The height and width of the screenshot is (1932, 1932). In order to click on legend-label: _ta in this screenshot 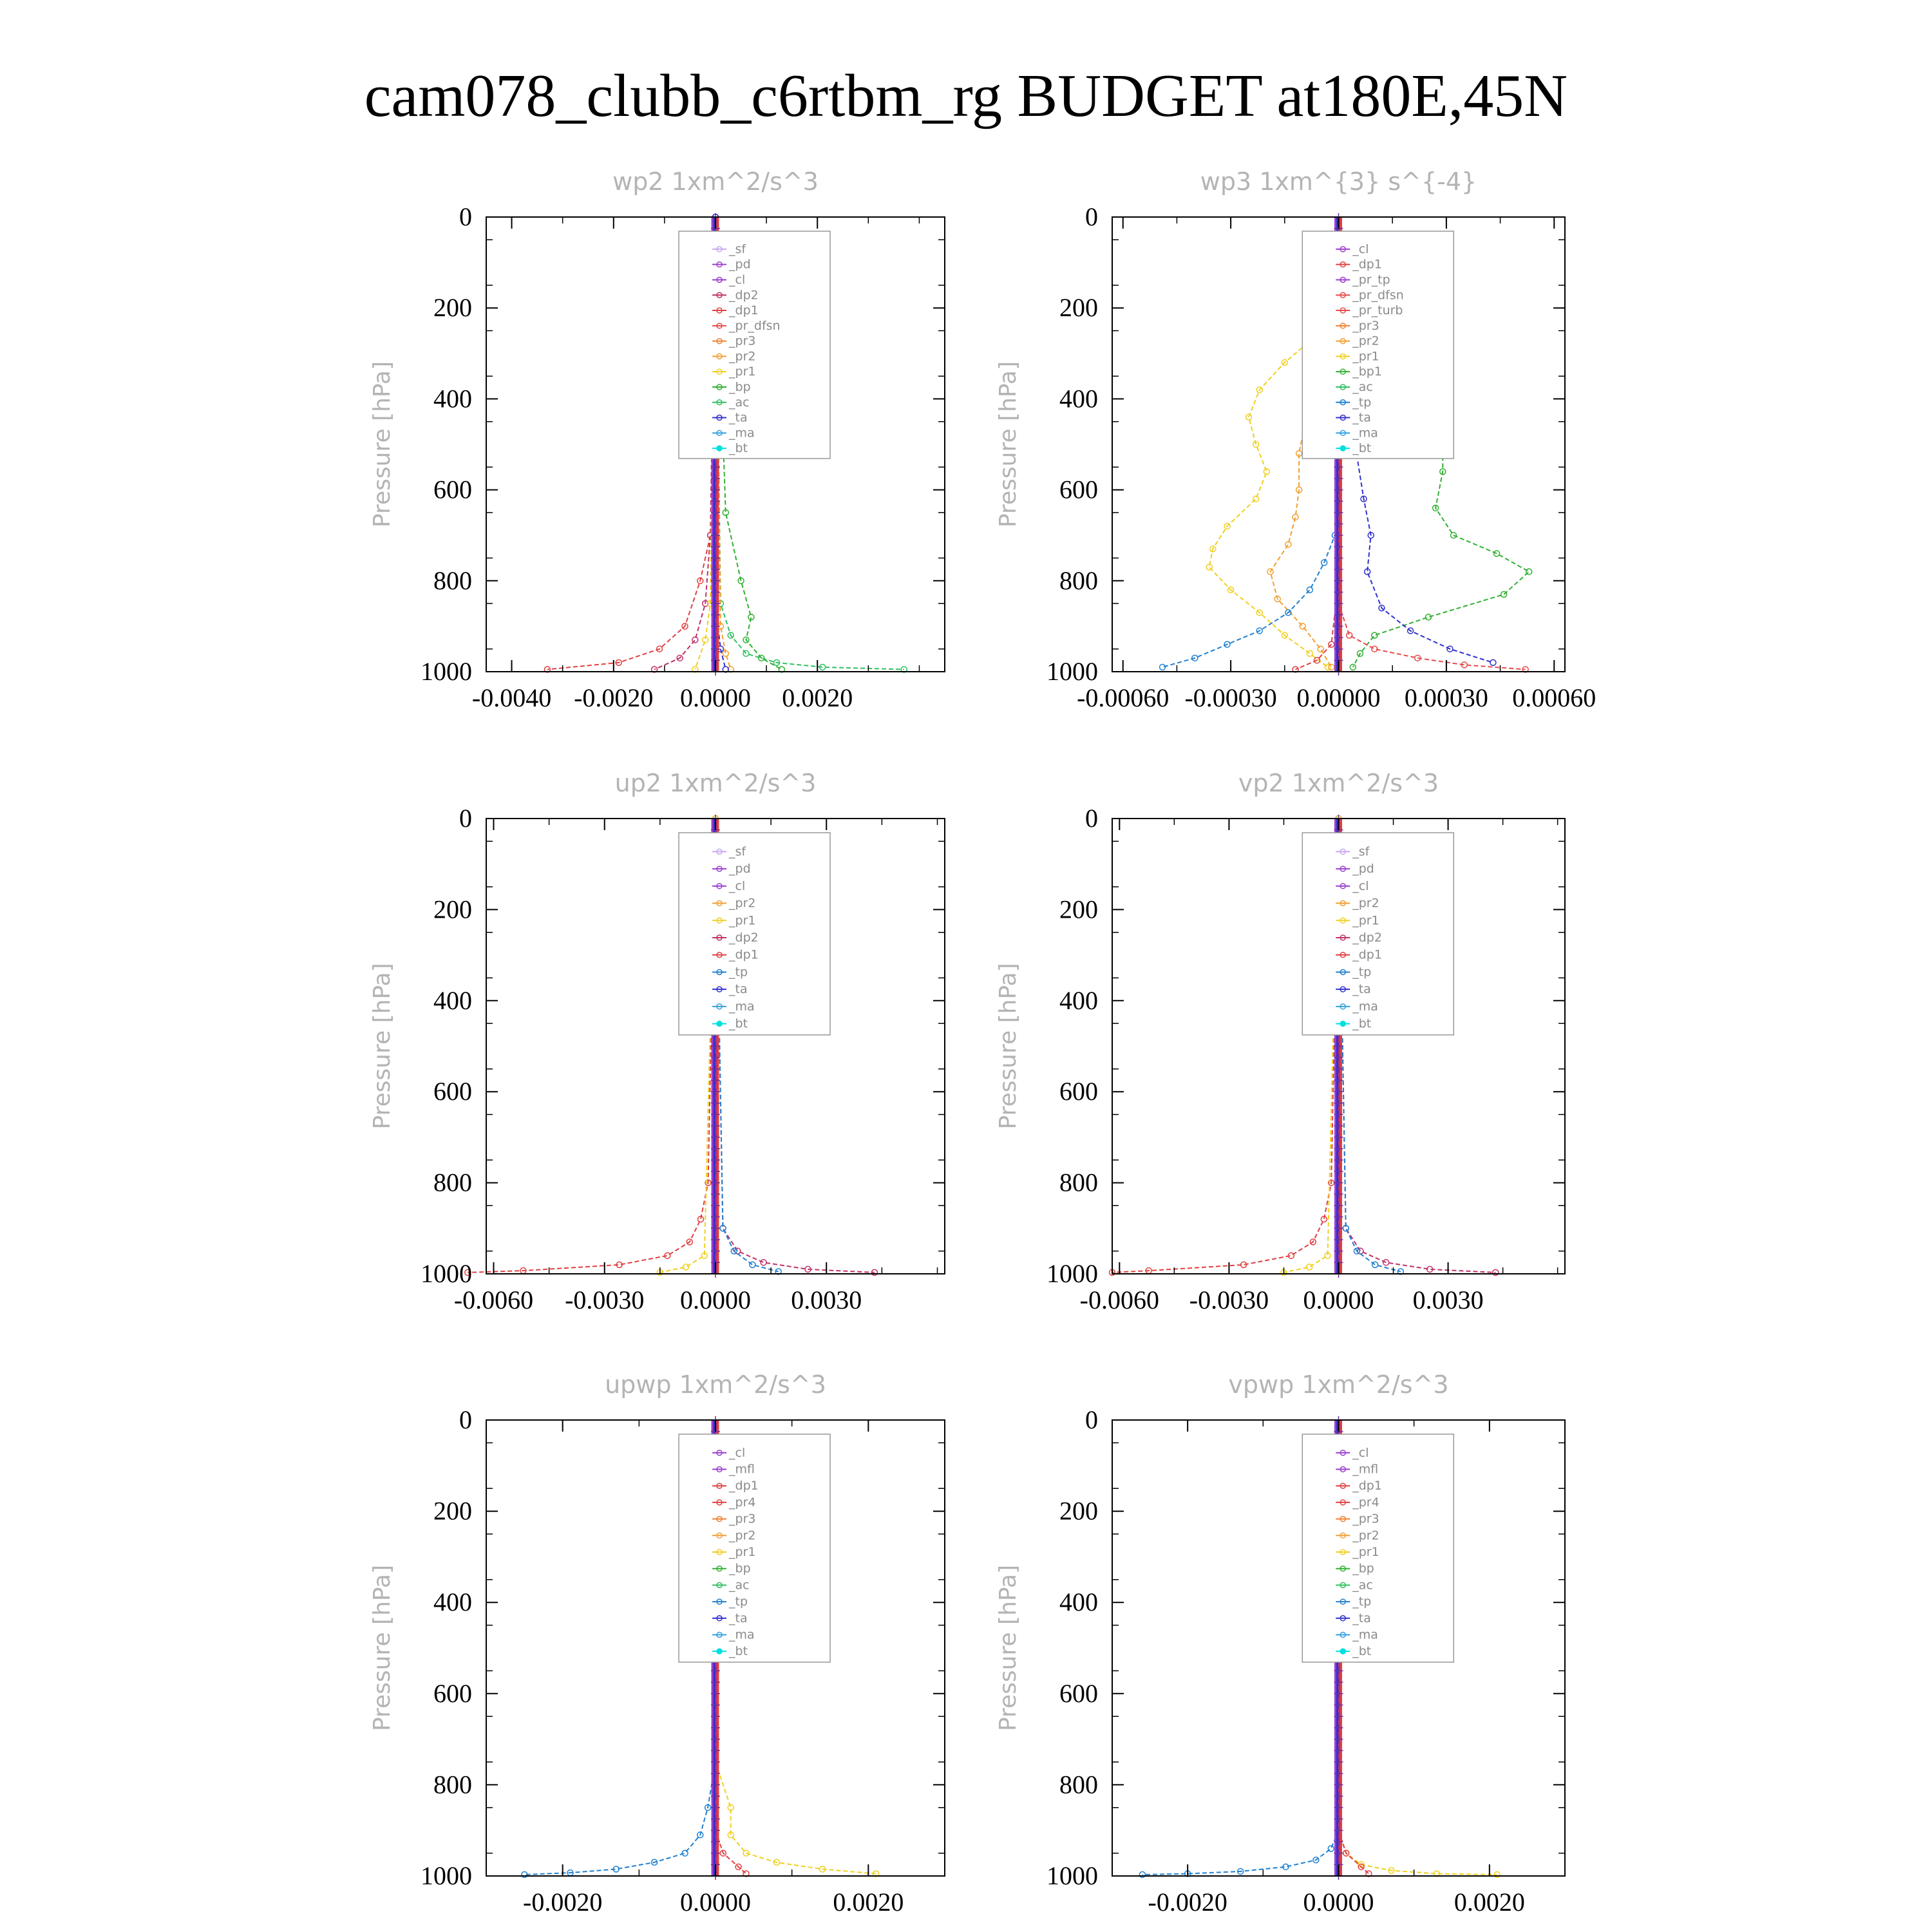, I will do `click(738, 1618)`.